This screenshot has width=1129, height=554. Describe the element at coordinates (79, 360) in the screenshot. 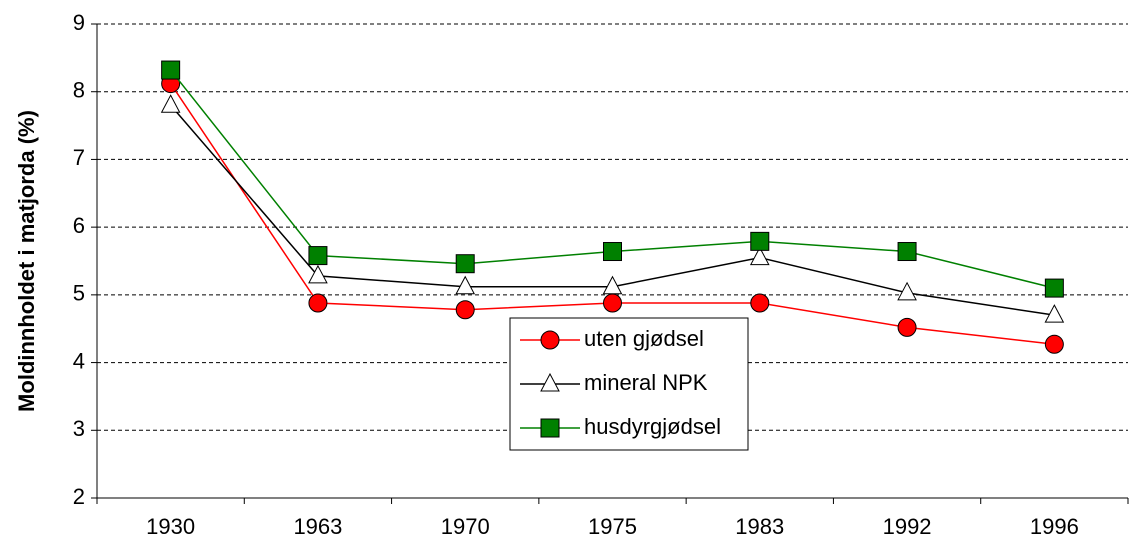

I see `y-tick-label: 4` at that location.